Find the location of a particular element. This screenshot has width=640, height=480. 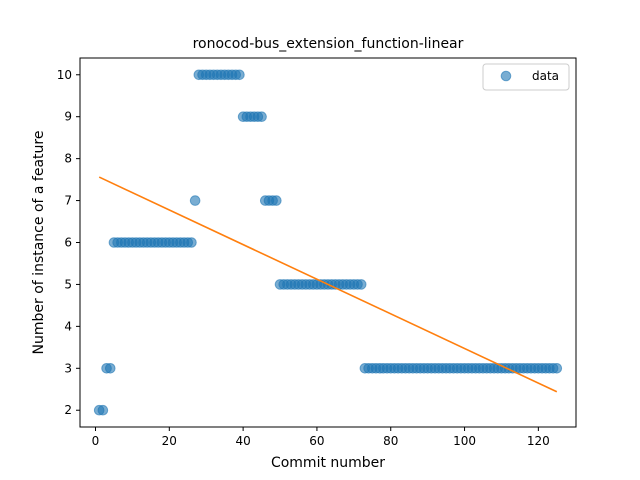

chart-title: ronocod-bus_extension_function-linear is located at coordinates (328, 44).